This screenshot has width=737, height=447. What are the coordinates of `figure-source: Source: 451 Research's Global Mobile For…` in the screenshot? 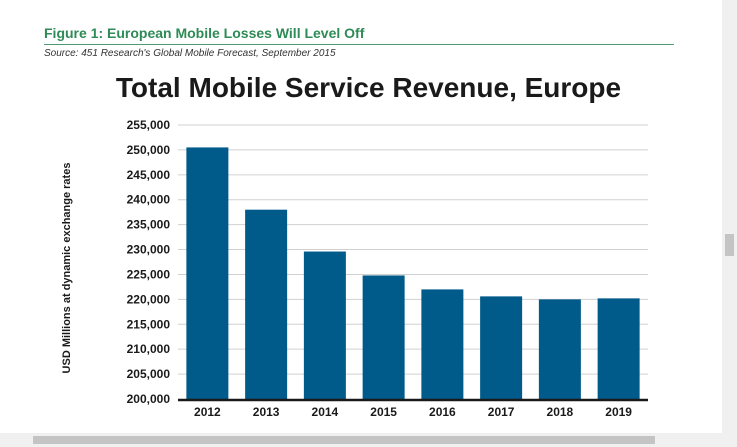 It's located at (190, 53).